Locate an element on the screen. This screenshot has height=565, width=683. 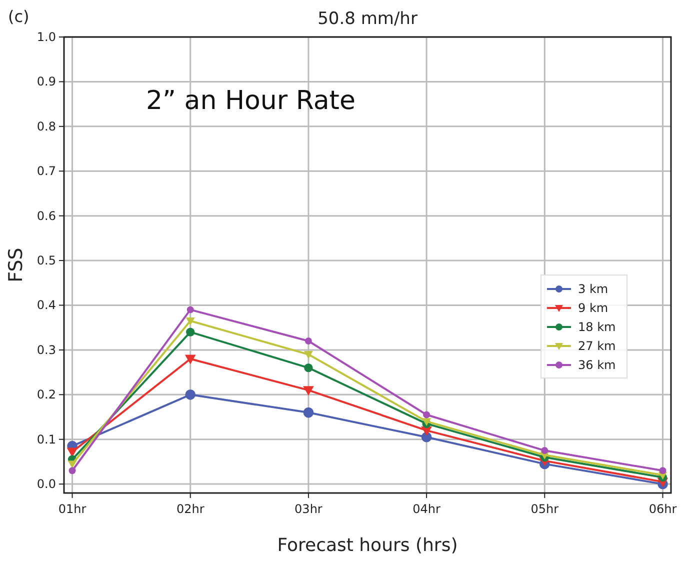
y-tick-label: 0.0 is located at coordinates (46, 484).